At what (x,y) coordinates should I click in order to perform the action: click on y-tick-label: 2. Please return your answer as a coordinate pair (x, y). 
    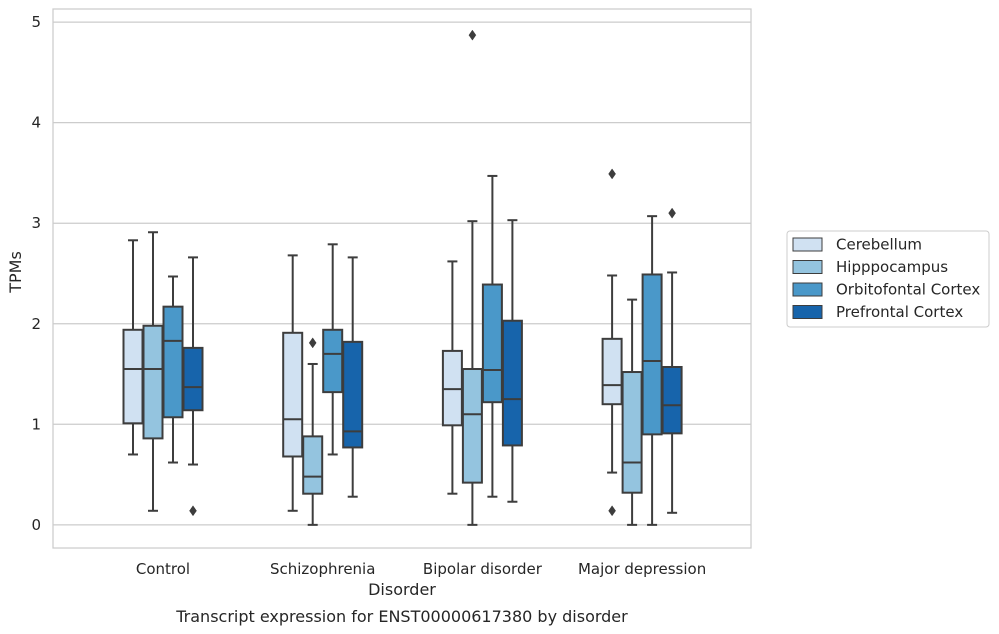
    Looking at the image, I should click on (36, 324).